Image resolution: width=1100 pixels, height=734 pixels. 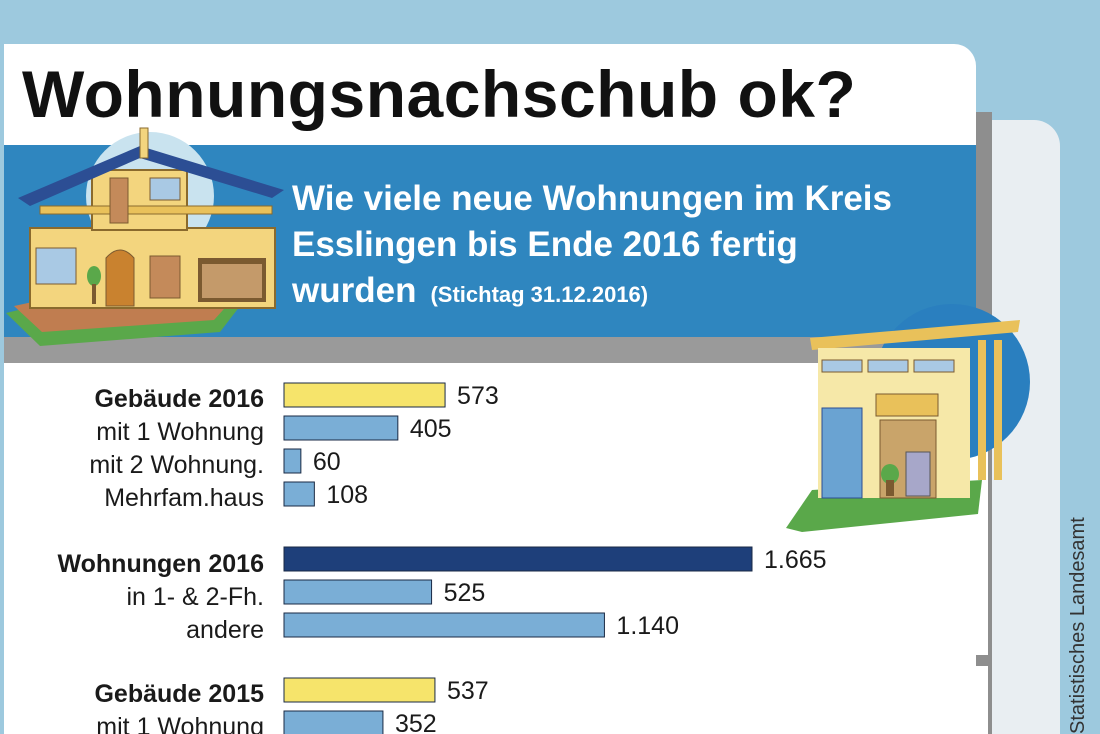 What do you see at coordinates (1078, 625) in the screenshot?
I see `source-credit: Statistisches Landesamt` at bounding box center [1078, 625].